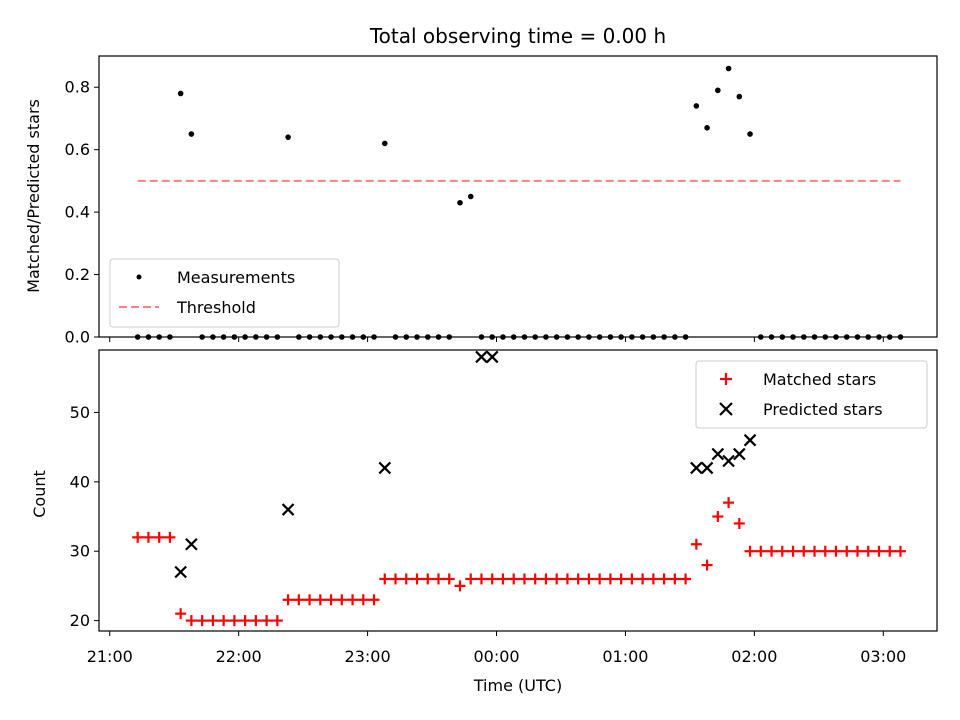 This screenshot has height=720, width=960. What do you see at coordinates (823, 409) in the screenshot?
I see `legend-predicted-label: Predicted stars` at bounding box center [823, 409].